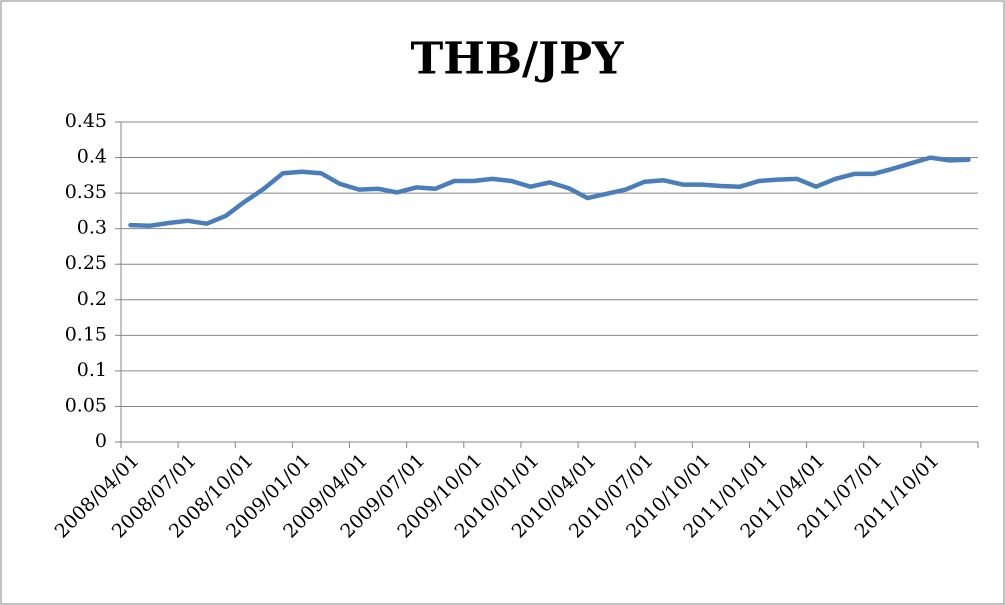 This screenshot has width=1005, height=605. Describe the element at coordinates (86, 334) in the screenshot. I see `y-tick-label: 0.15` at that location.